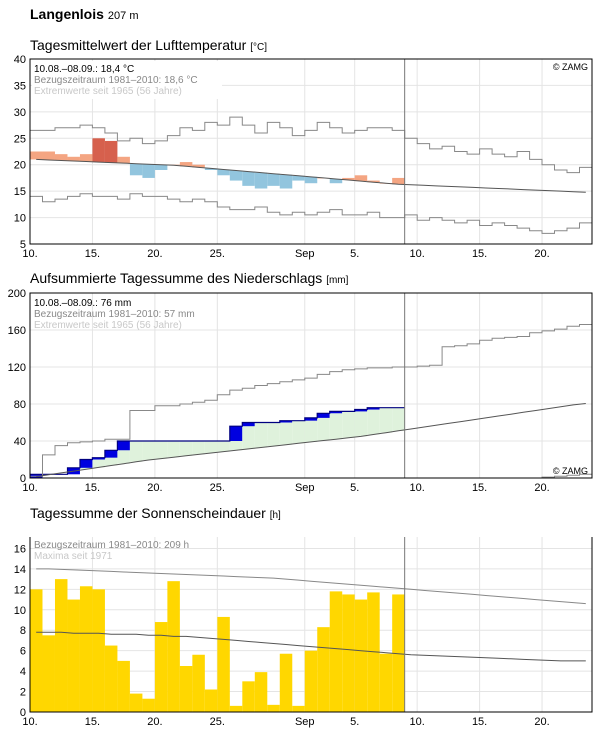  What do you see at coordinates (217, 488) in the screenshot?
I see `rain-xtick-label: 25.` at bounding box center [217, 488].